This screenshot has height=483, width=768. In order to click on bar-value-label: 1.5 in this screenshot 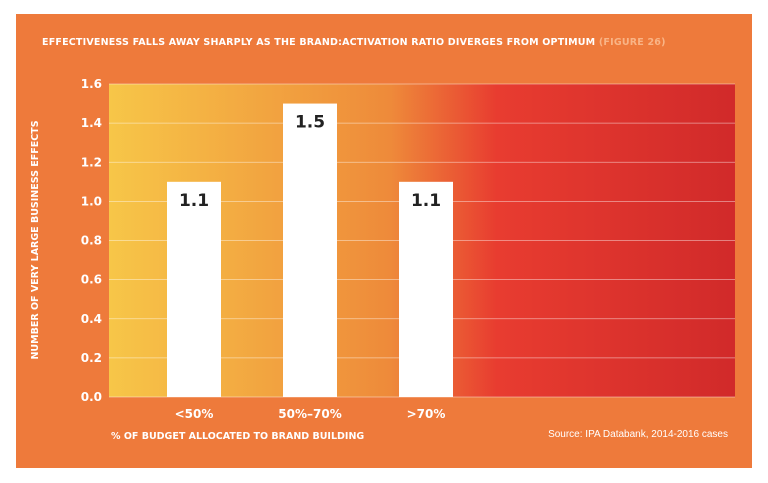, I will do `click(310, 123)`.